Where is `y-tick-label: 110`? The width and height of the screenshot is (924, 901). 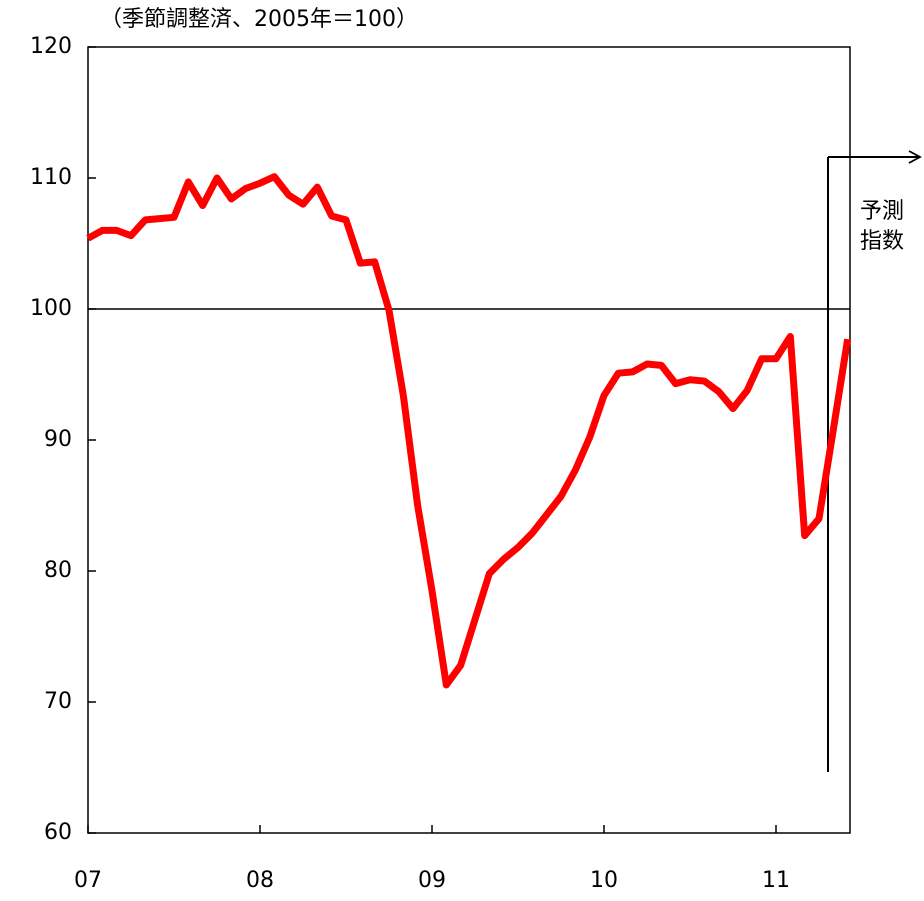
y-tick-label: 110 is located at coordinates (51, 177).